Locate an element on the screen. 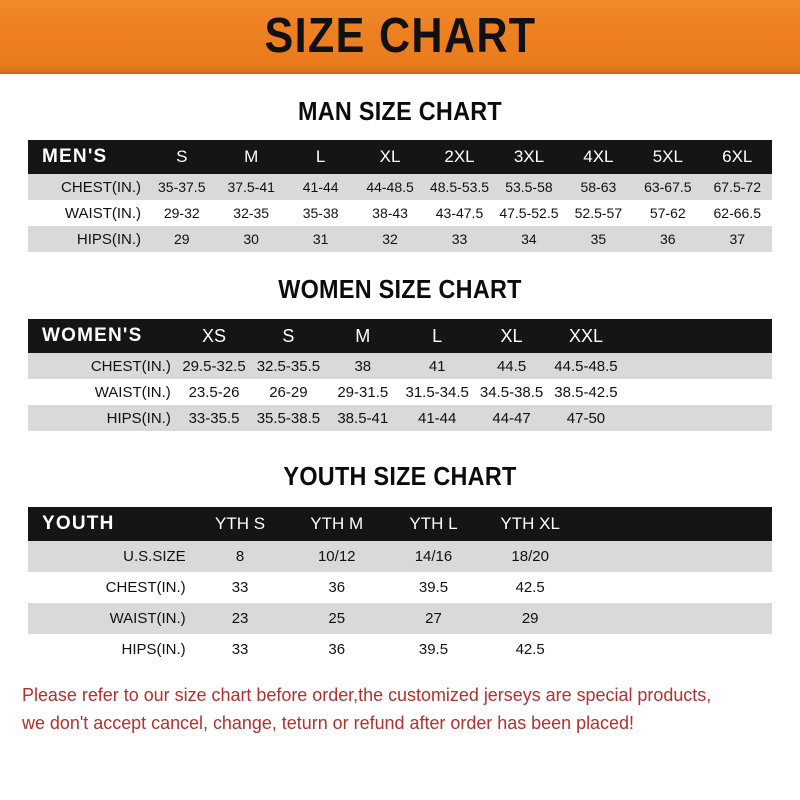 The image size is (800, 800). youth-size-header-4: YTH XL is located at coordinates (530, 523).